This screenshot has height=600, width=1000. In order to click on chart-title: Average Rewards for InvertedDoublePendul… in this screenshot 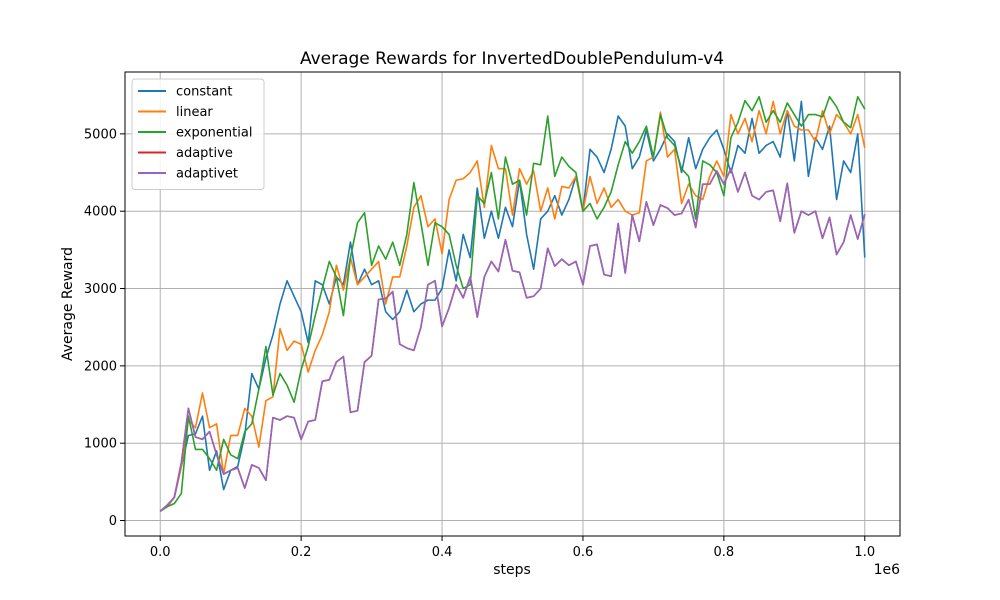, I will do `click(512, 59)`.